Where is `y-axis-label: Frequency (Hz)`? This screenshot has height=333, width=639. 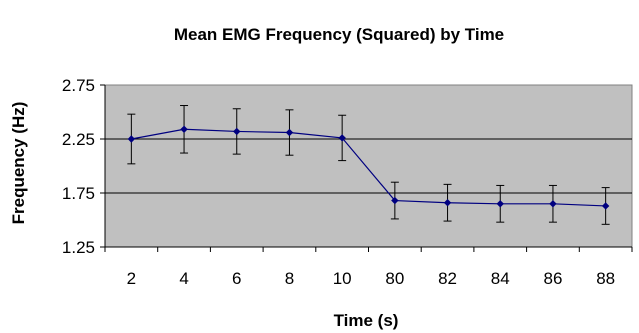
y-axis-label: Frequency (Hz) is located at coordinates (18, 163).